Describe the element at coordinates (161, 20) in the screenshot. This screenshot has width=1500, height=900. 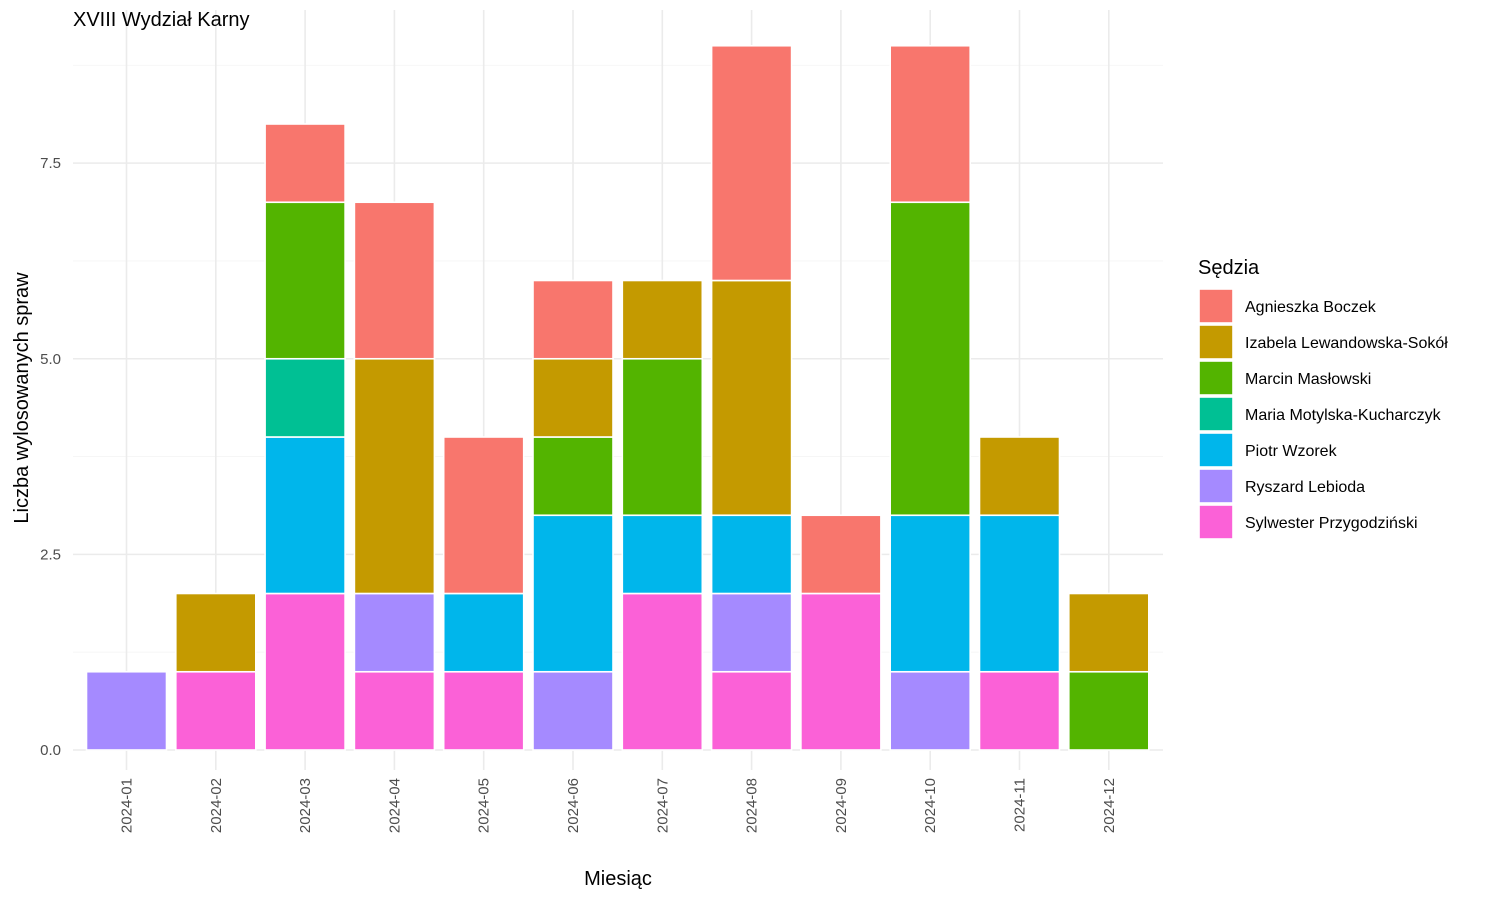
I see `chart-title: XVIII Wydział Karny` at that location.